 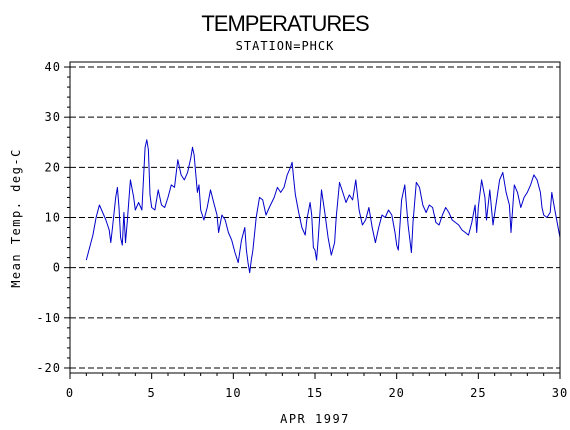 I want to click on x-tick-label-10: 10, so click(x=233, y=393).